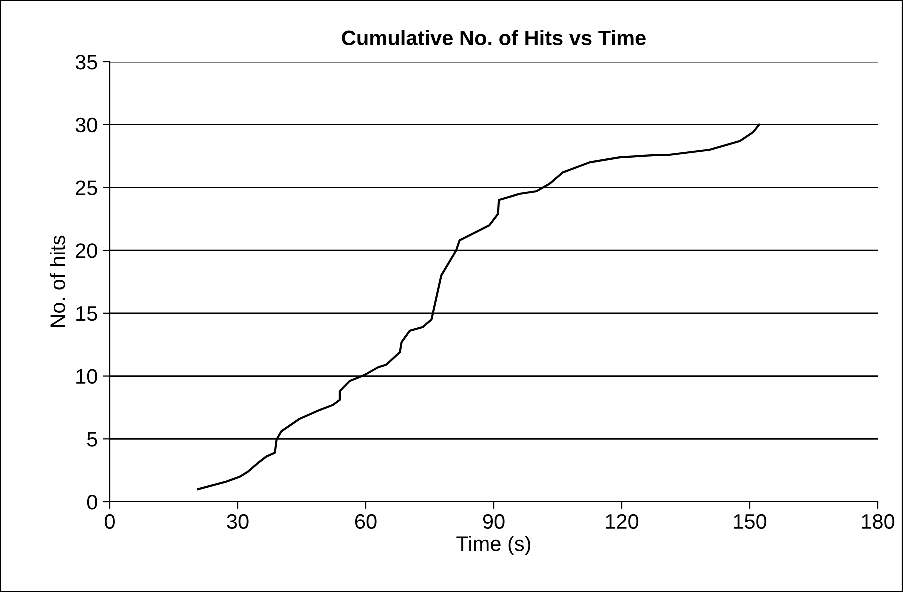 This screenshot has width=903, height=592. What do you see at coordinates (92, 502) in the screenshot?
I see `y-tick-label: 0` at bounding box center [92, 502].